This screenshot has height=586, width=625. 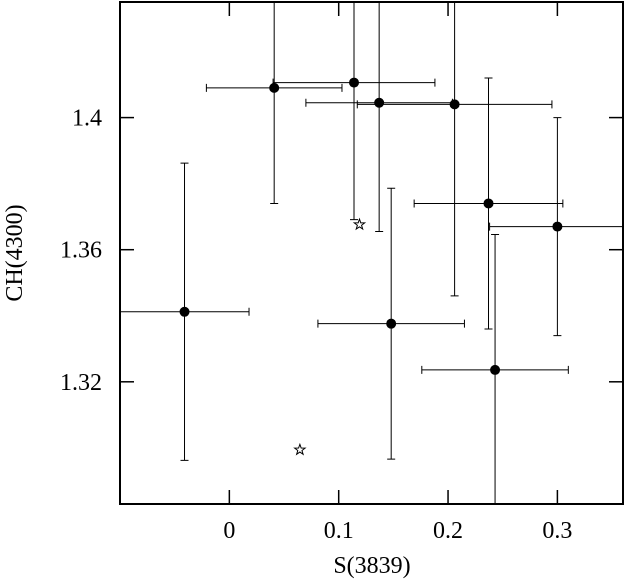 I want to click on y-tick-label: 1.4, so click(x=87, y=119).